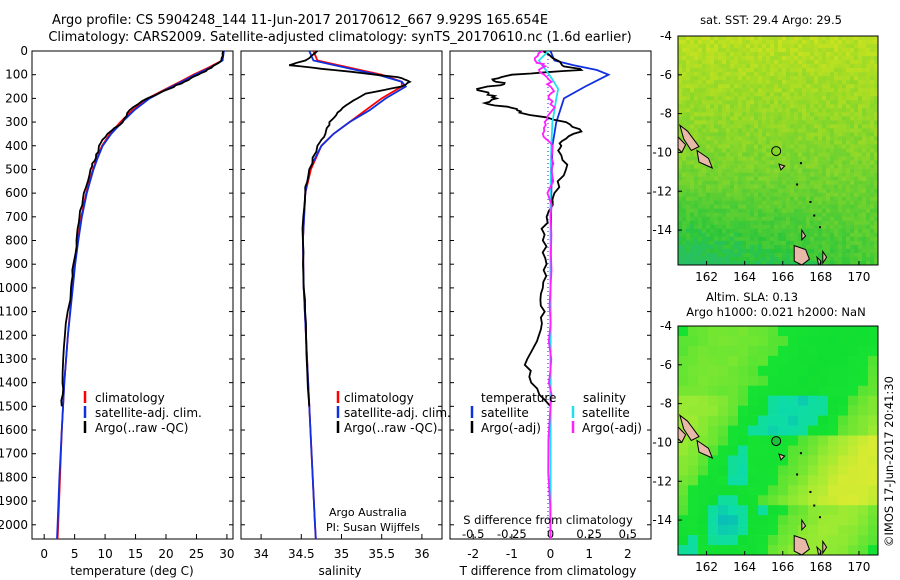 This screenshot has width=900, height=580. What do you see at coordinates (14, 359) in the screenshot?
I see `y-tick-label: 1300` at bounding box center [14, 359].